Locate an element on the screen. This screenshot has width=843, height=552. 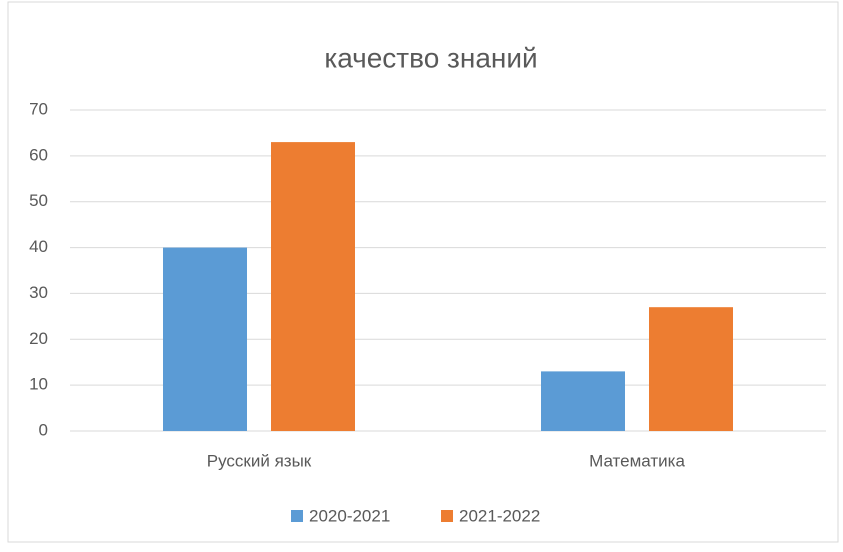
y-tick-label: 20 is located at coordinates (38, 338).